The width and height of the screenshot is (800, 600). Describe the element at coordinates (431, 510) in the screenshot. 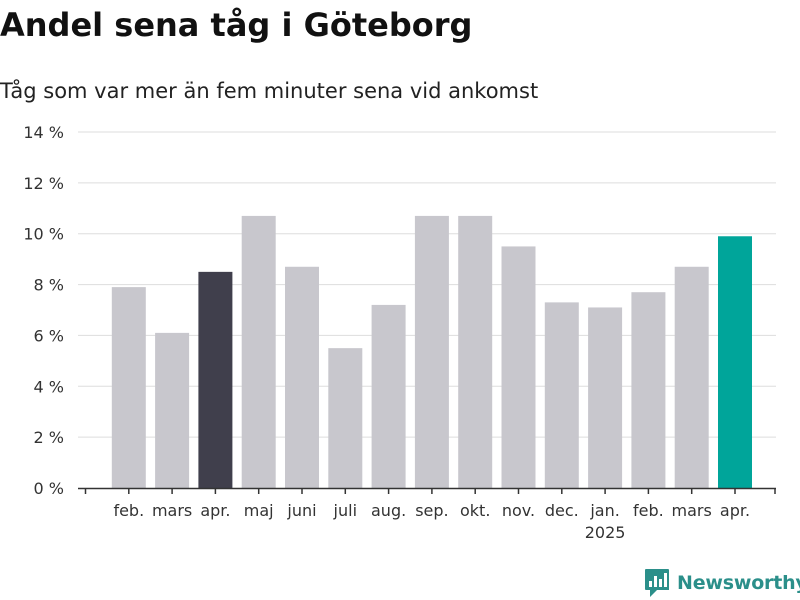

I see `x-tick-label: sep.` at that location.